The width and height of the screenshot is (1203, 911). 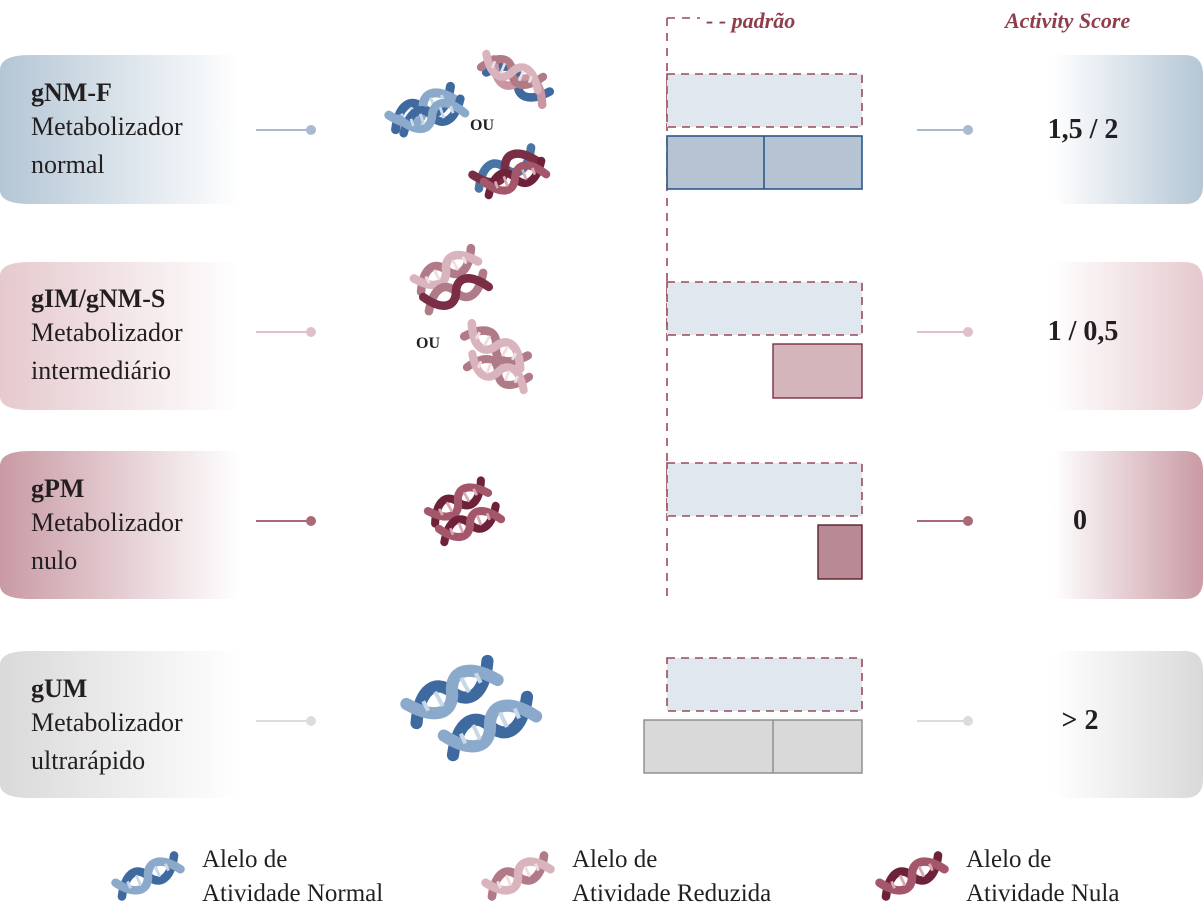 I want to click on phenotype-label: gIM/gNM-S Metabolizador intermediário, so click(x=107, y=337).